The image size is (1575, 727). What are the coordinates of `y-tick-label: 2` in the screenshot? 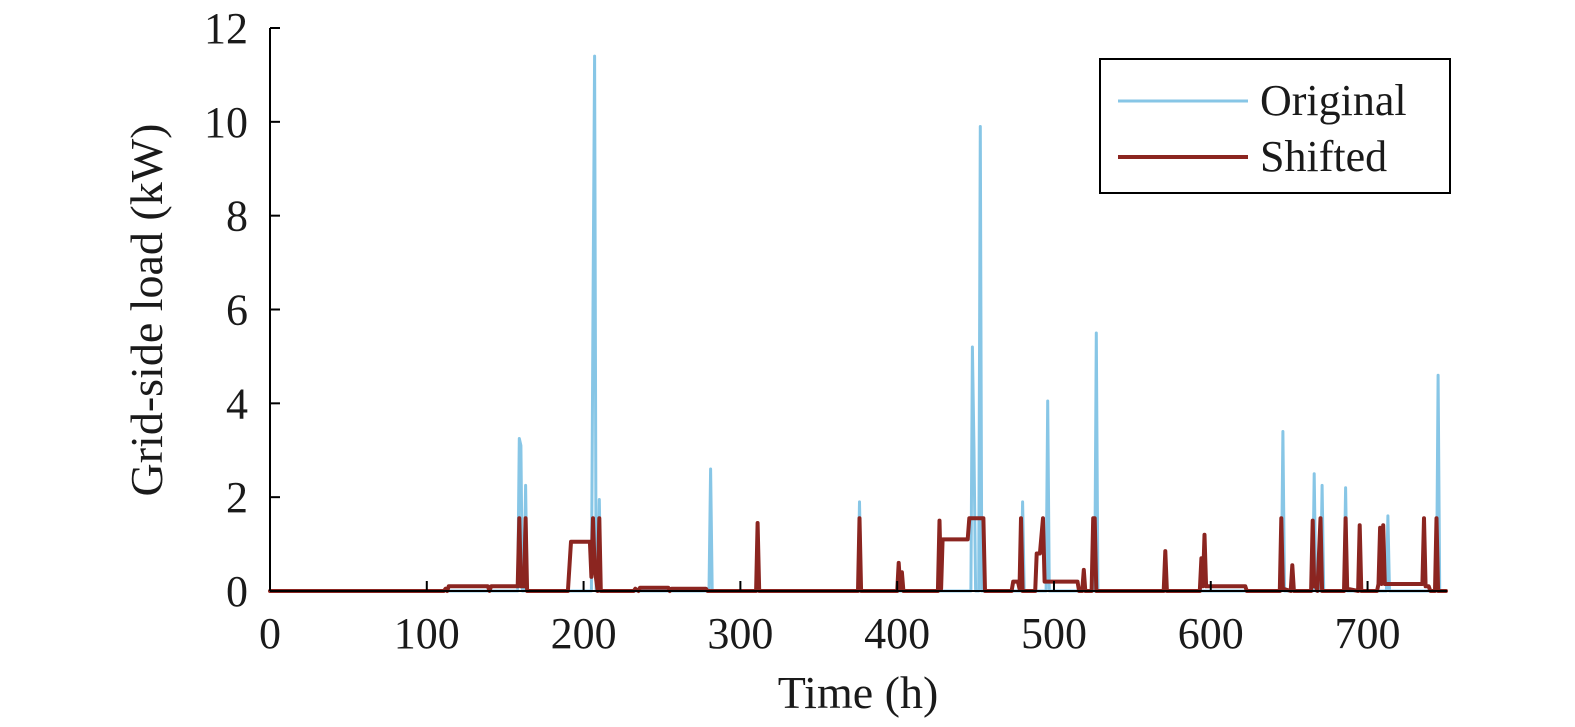 It's located at (237, 497).